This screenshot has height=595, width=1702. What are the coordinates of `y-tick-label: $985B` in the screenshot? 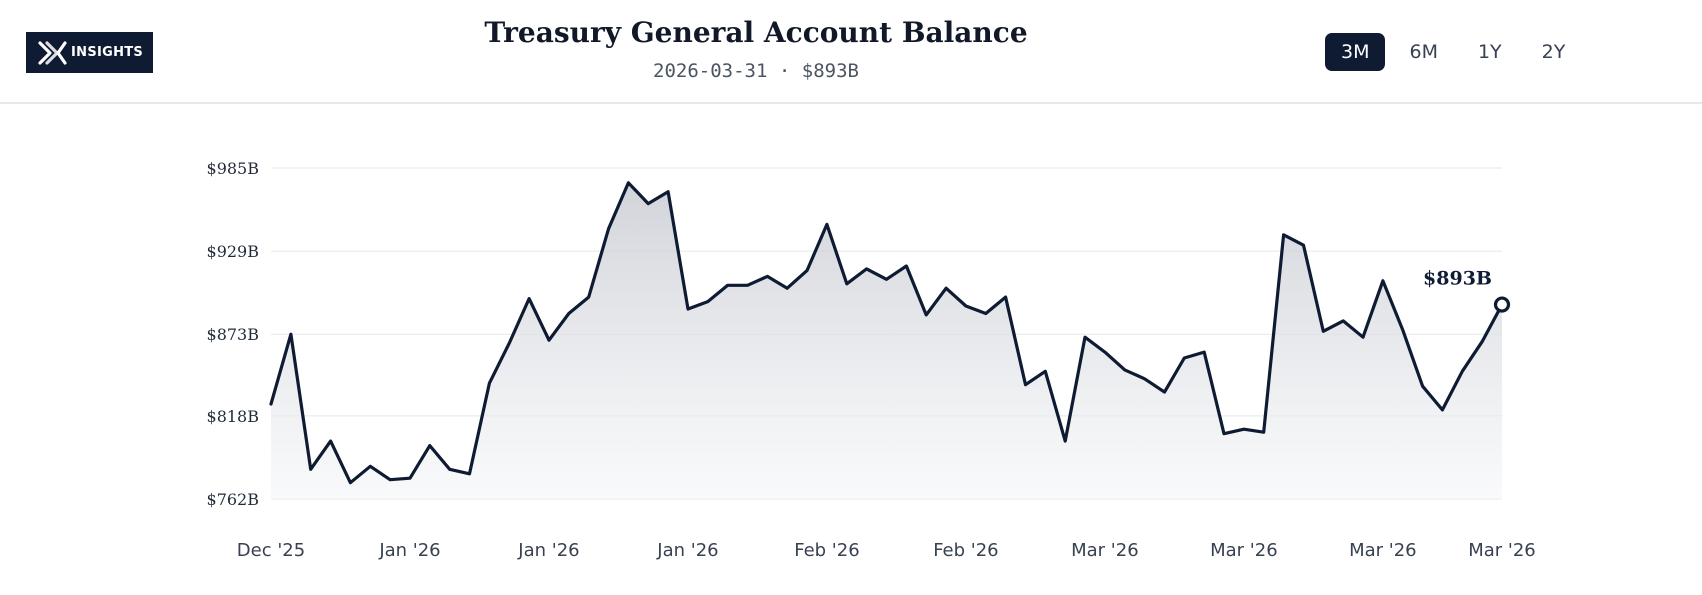 It's located at (233, 168).